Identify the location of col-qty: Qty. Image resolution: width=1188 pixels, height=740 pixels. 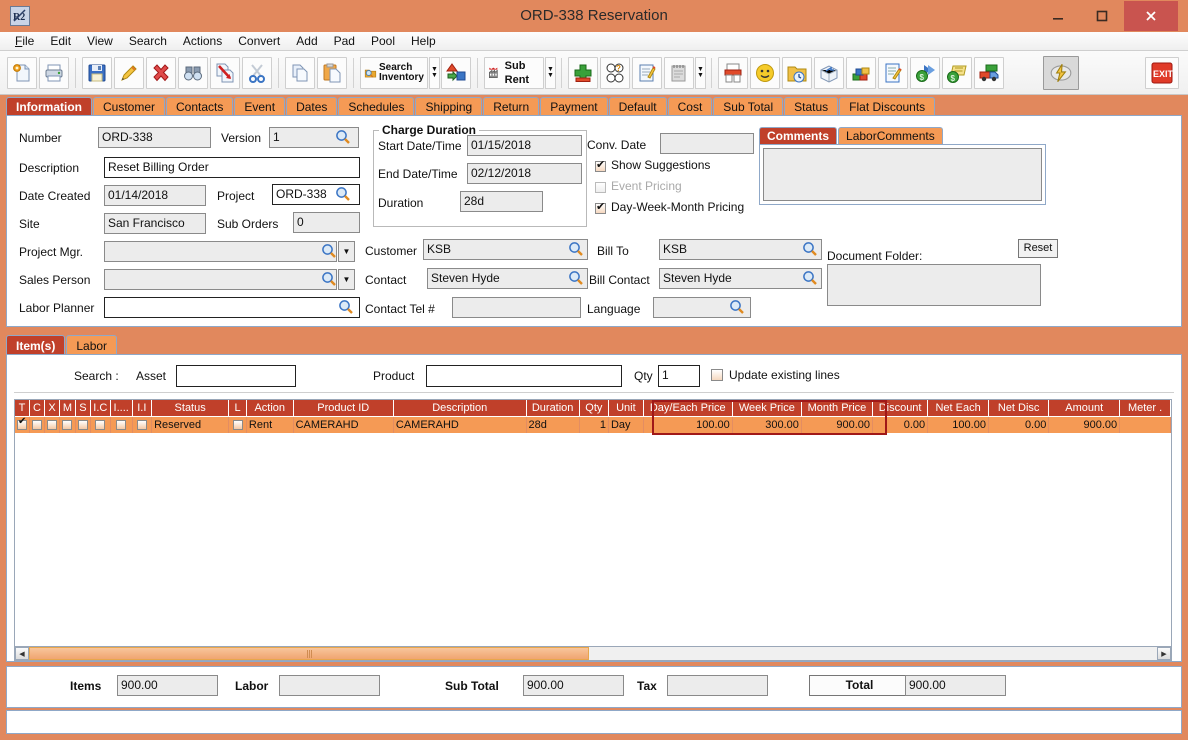
(594, 408).